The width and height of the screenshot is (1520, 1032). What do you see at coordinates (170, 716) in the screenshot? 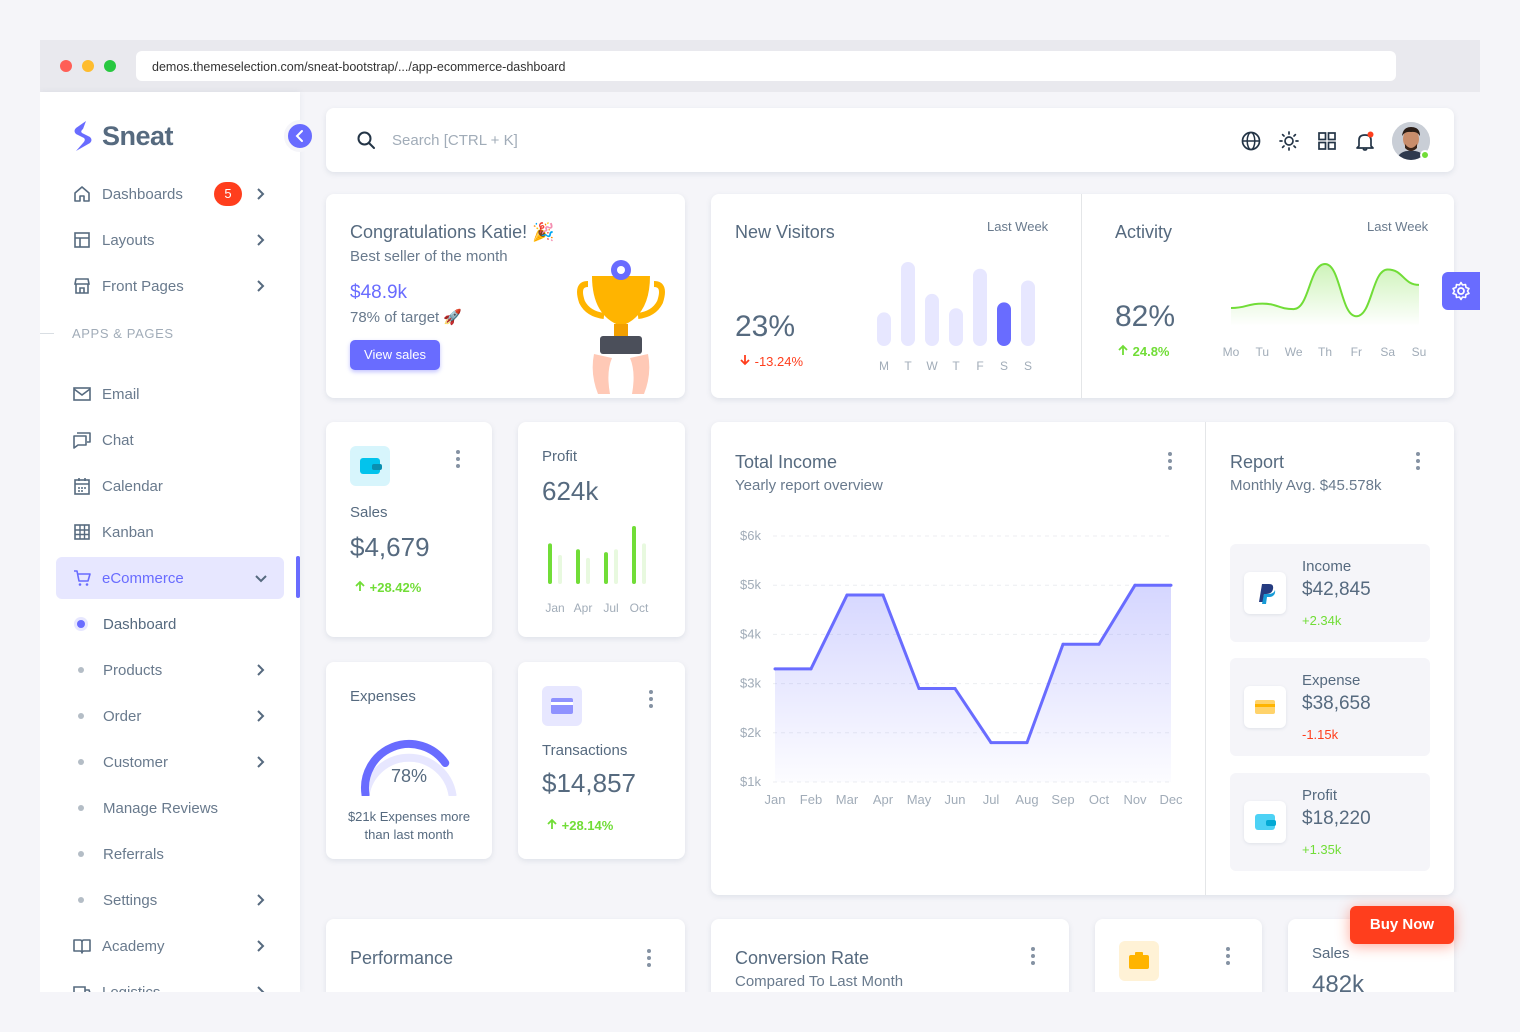
I see `sidebar-subitem-order: Order` at bounding box center [170, 716].